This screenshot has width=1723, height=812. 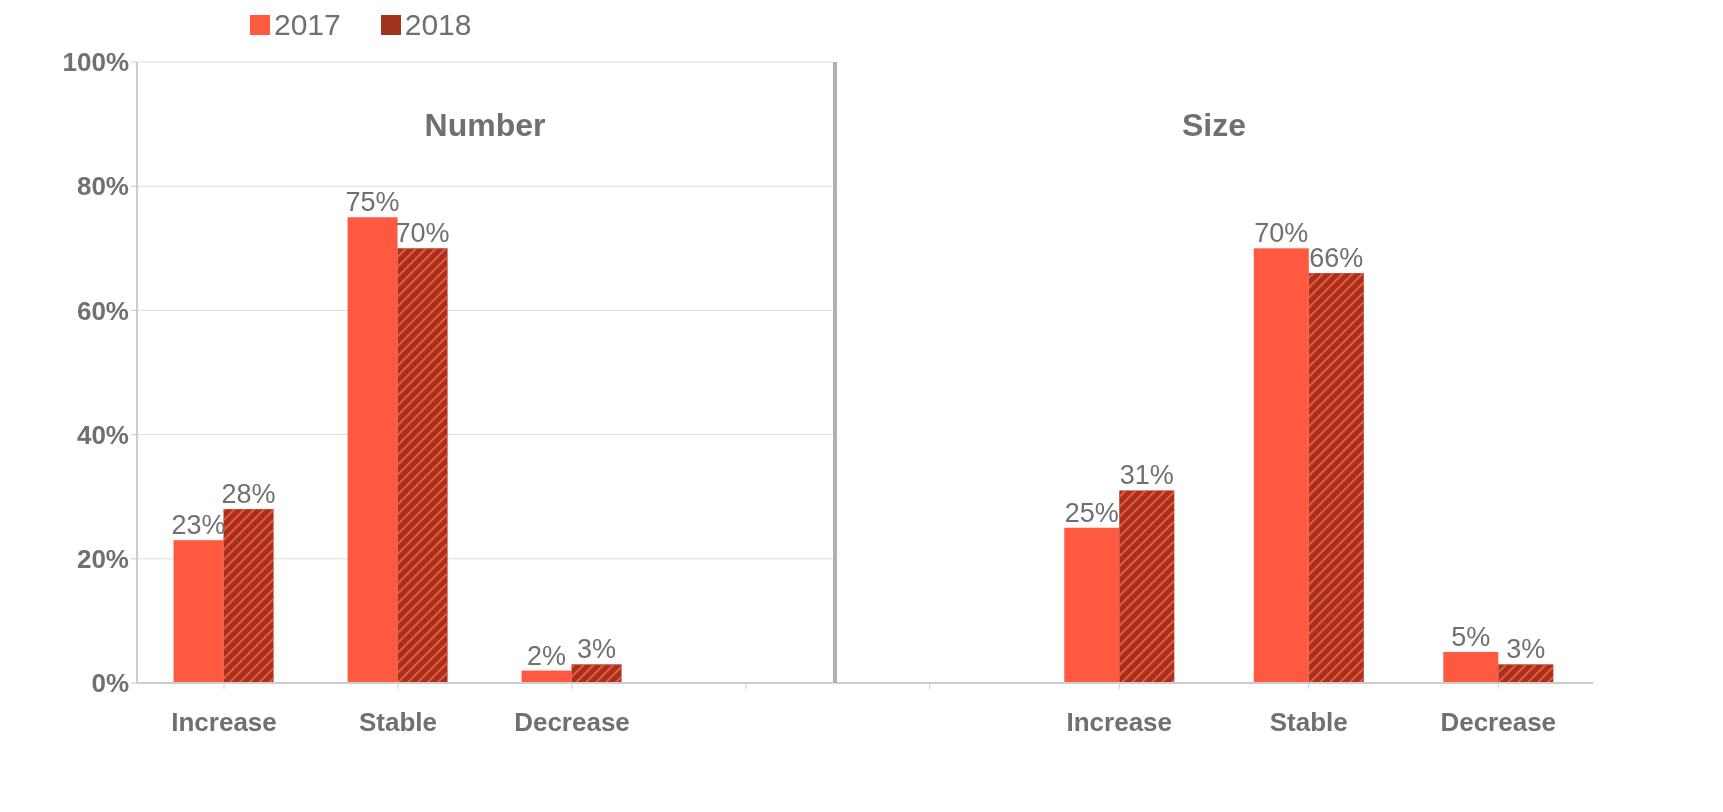 What do you see at coordinates (102, 310) in the screenshot?
I see `y-tick-label: 60%` at bounding box center [102, 310].